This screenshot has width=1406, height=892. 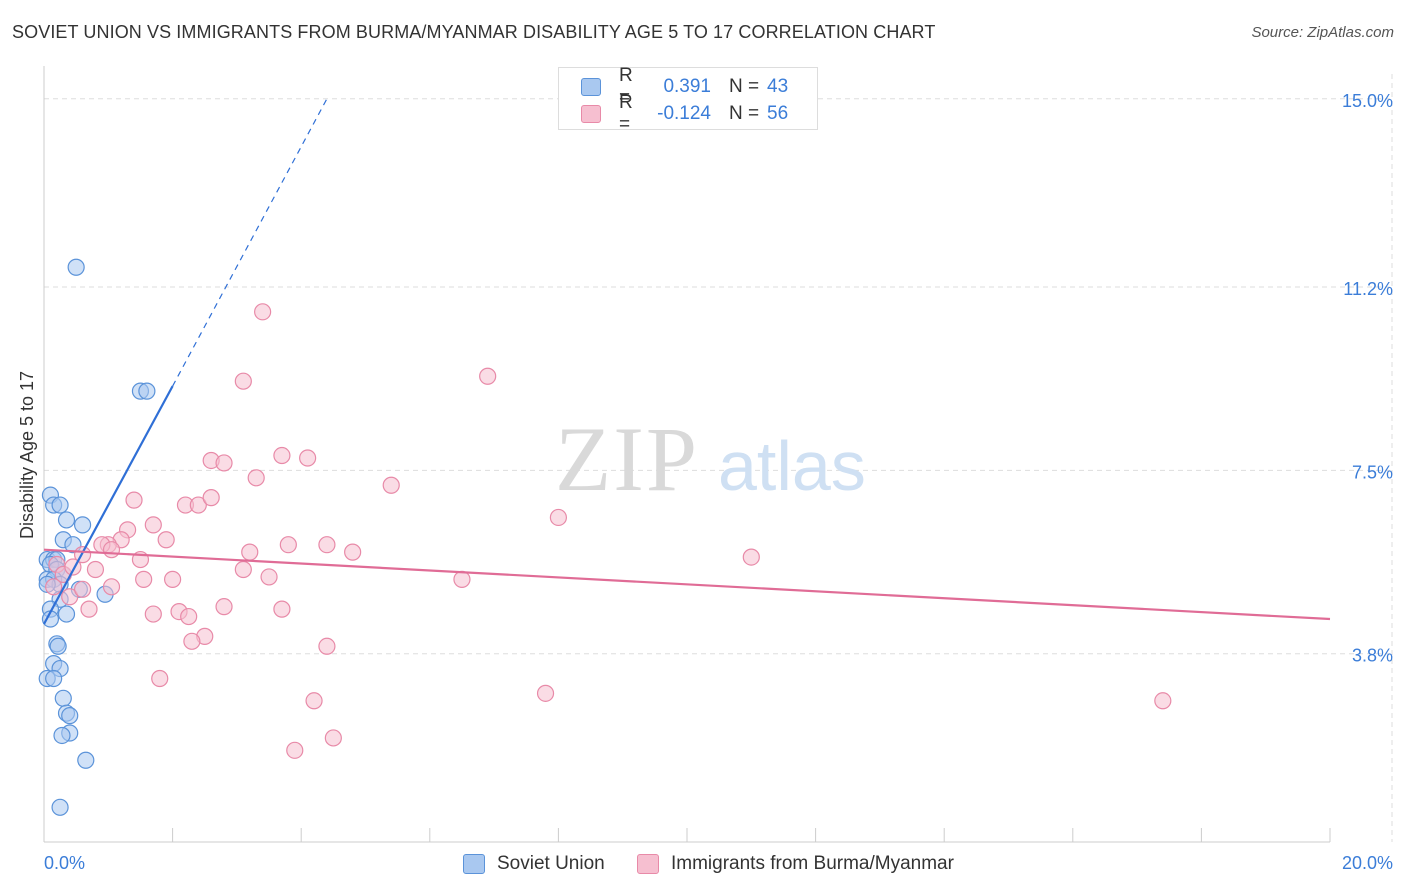 What do you see at coordinates (778, 86) in the screenshot?
I see `n-value: 43` at bounding box center [778, 86].